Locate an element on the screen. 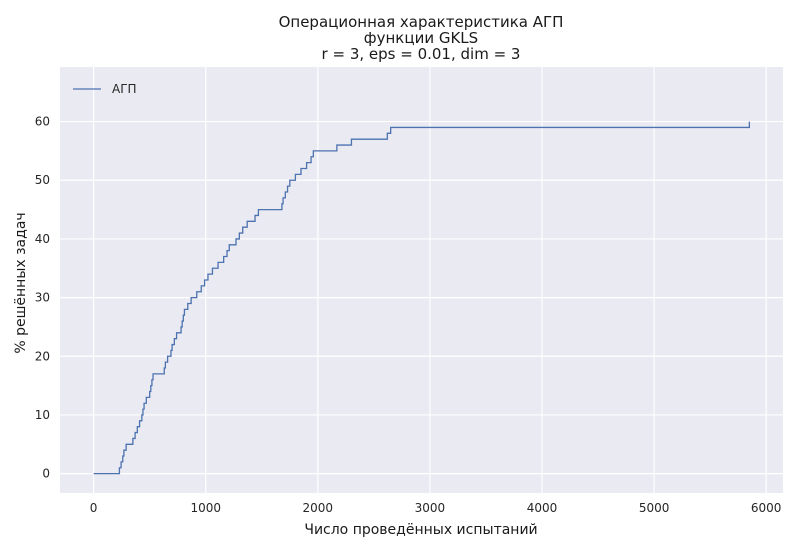  y-tick-label: 0 is located at coordinates (46, 474).